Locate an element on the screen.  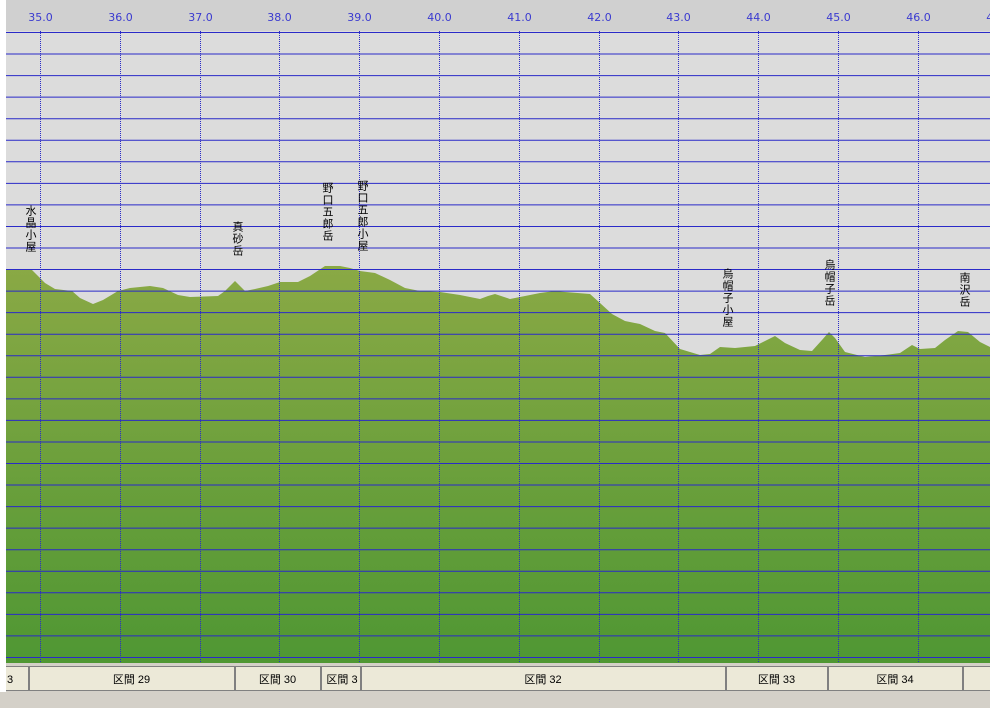
section-label: 区間 34 is located at coordinates (894, 679).